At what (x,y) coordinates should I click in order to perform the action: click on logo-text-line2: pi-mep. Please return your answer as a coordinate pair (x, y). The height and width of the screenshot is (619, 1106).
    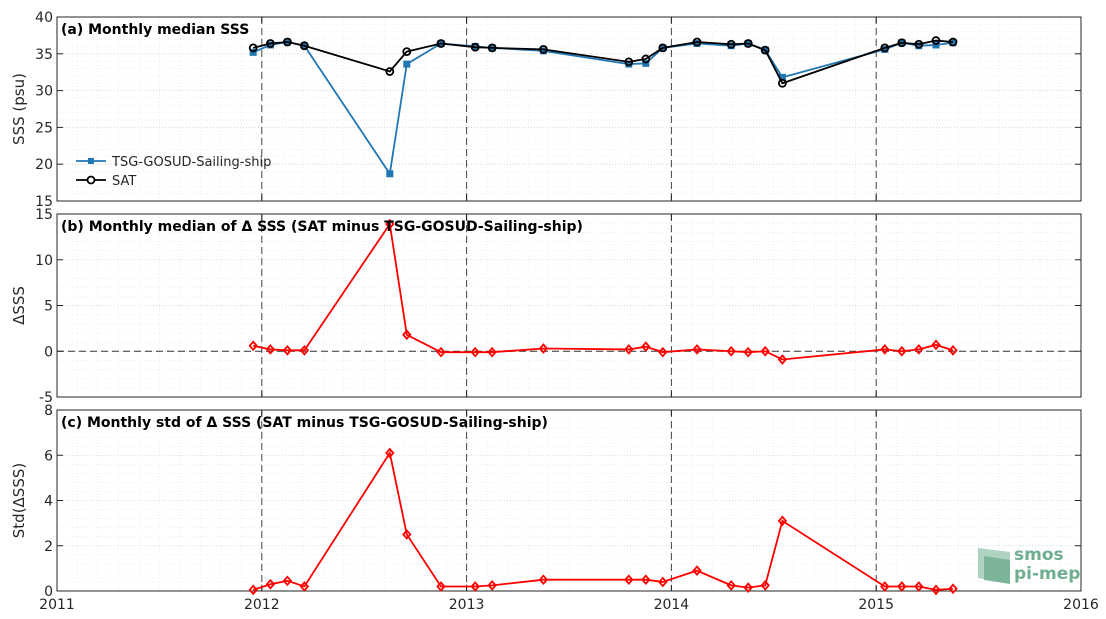
    Looking at the image, I should click on (1047, 574).